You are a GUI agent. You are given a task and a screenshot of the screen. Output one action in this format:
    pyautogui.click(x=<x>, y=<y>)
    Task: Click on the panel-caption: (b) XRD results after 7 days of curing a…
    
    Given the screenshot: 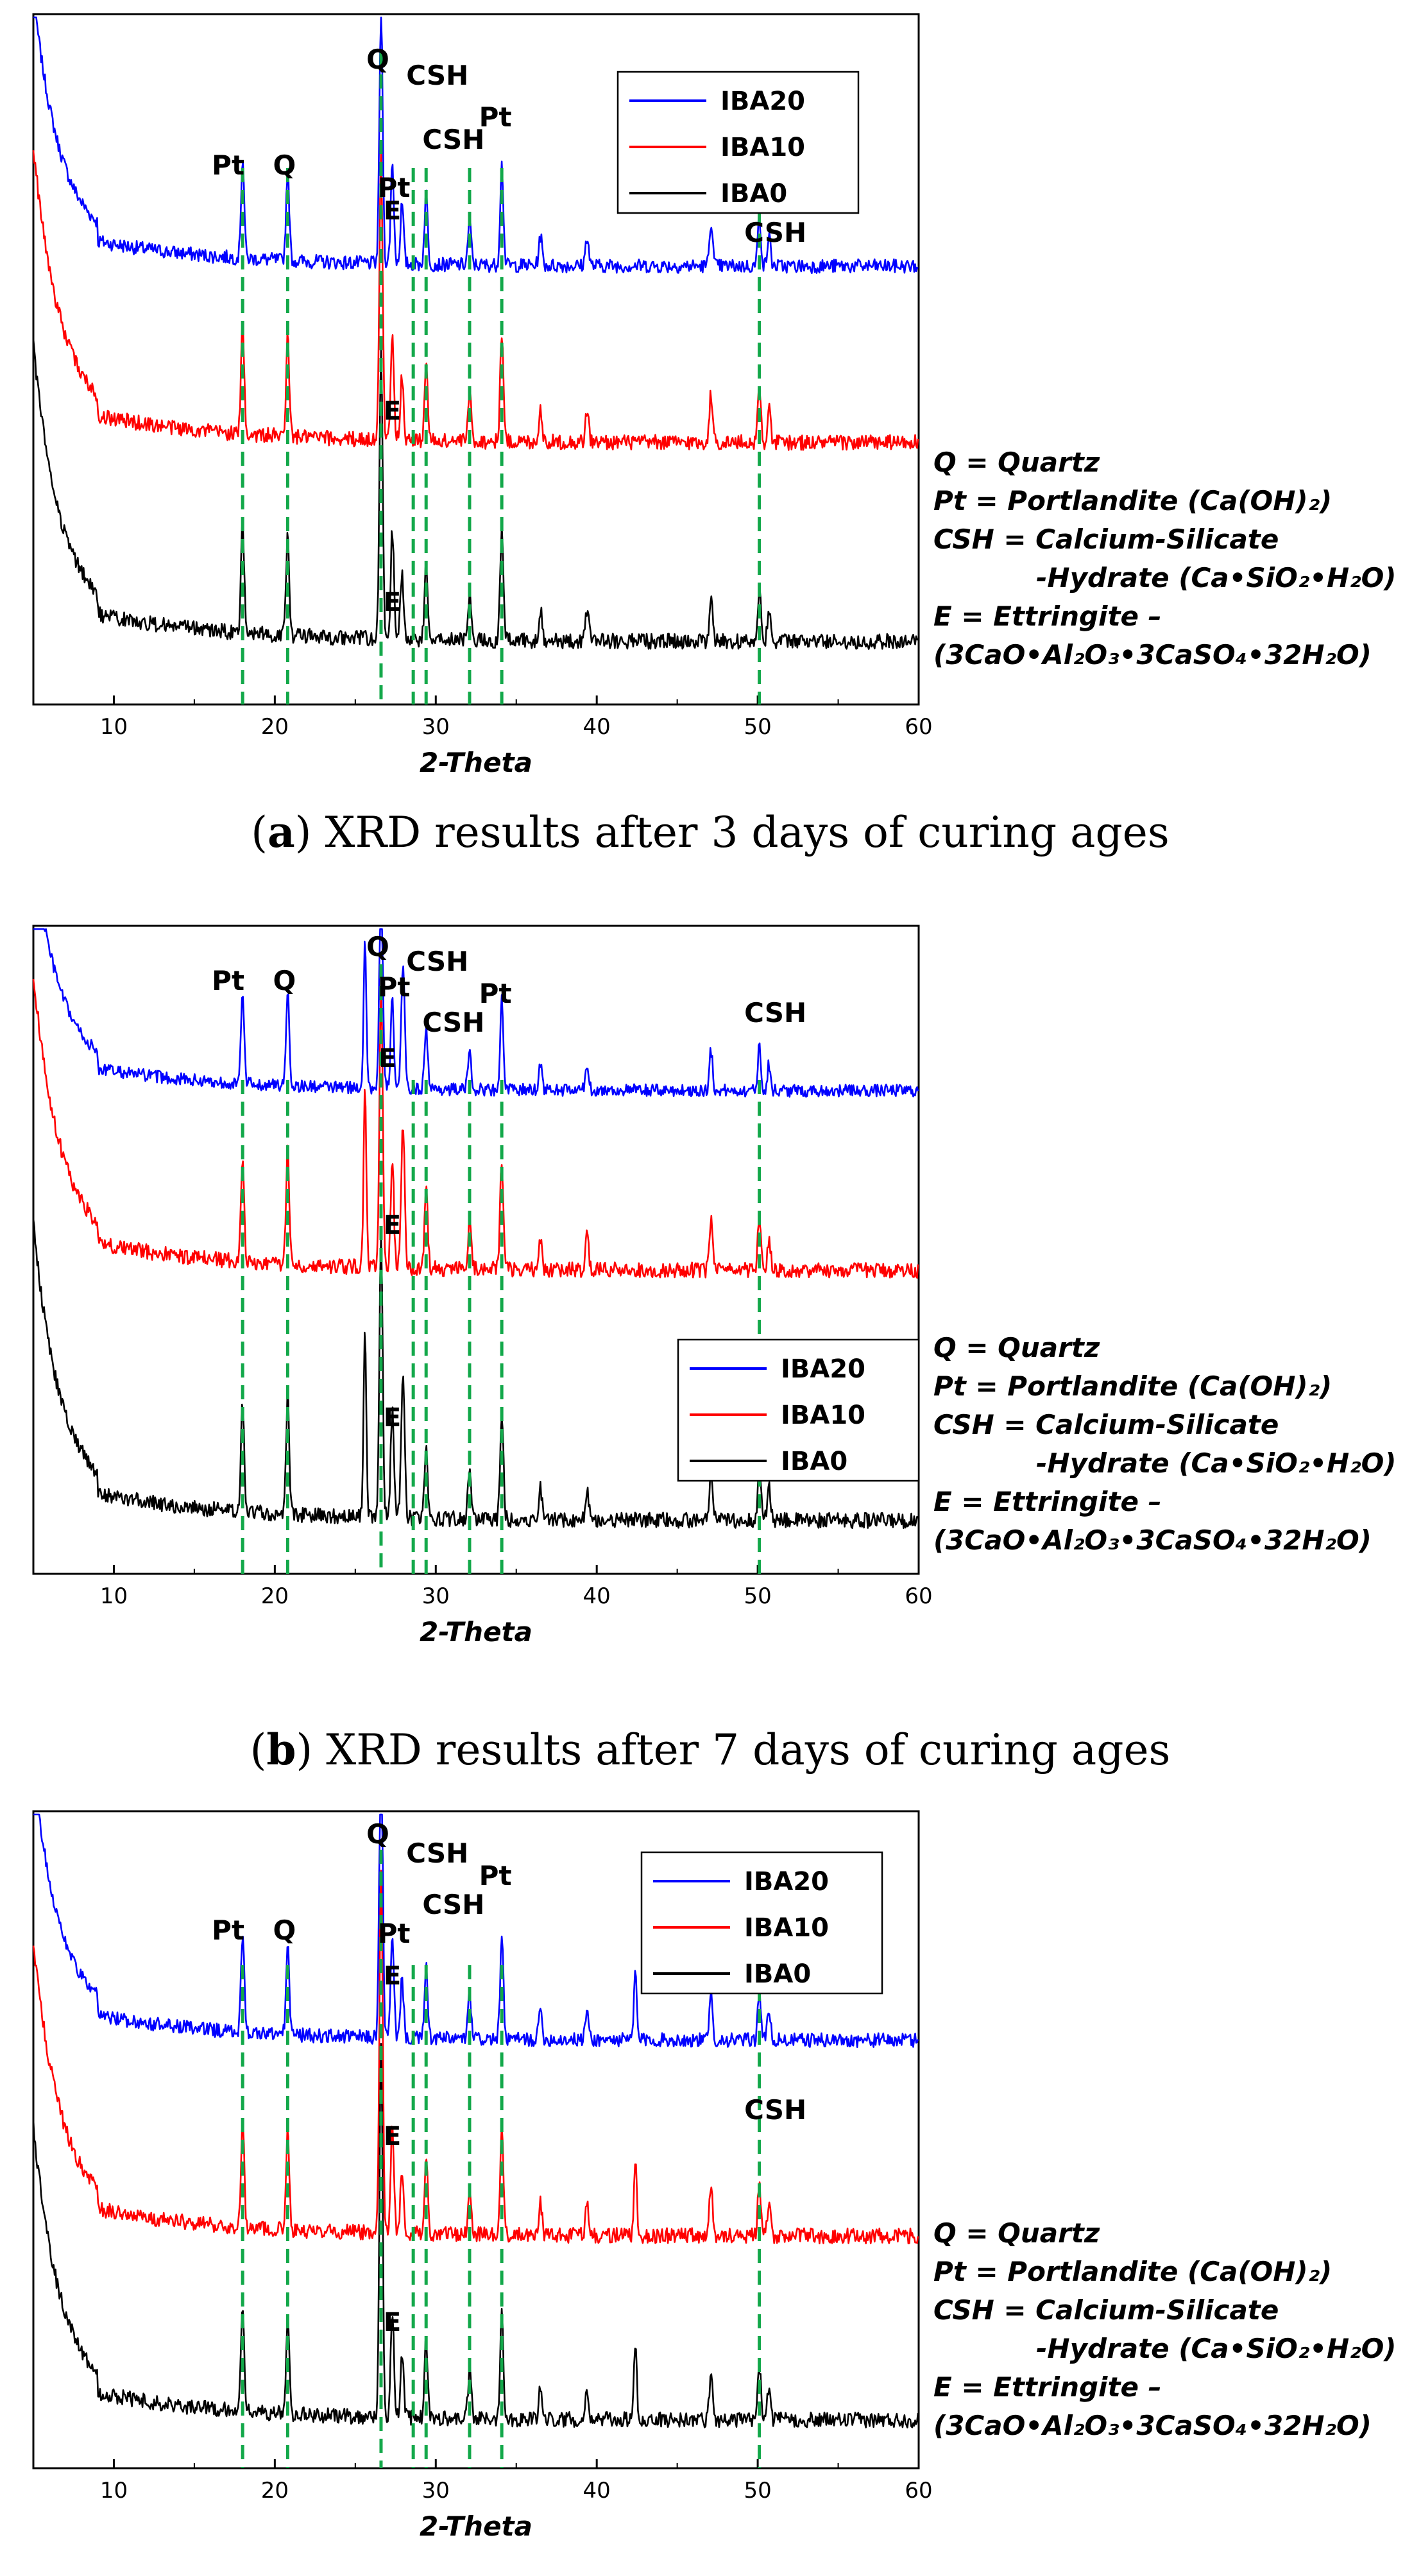 What is the action you would take?
    pyautogui.click(x=710, y=1750)
    